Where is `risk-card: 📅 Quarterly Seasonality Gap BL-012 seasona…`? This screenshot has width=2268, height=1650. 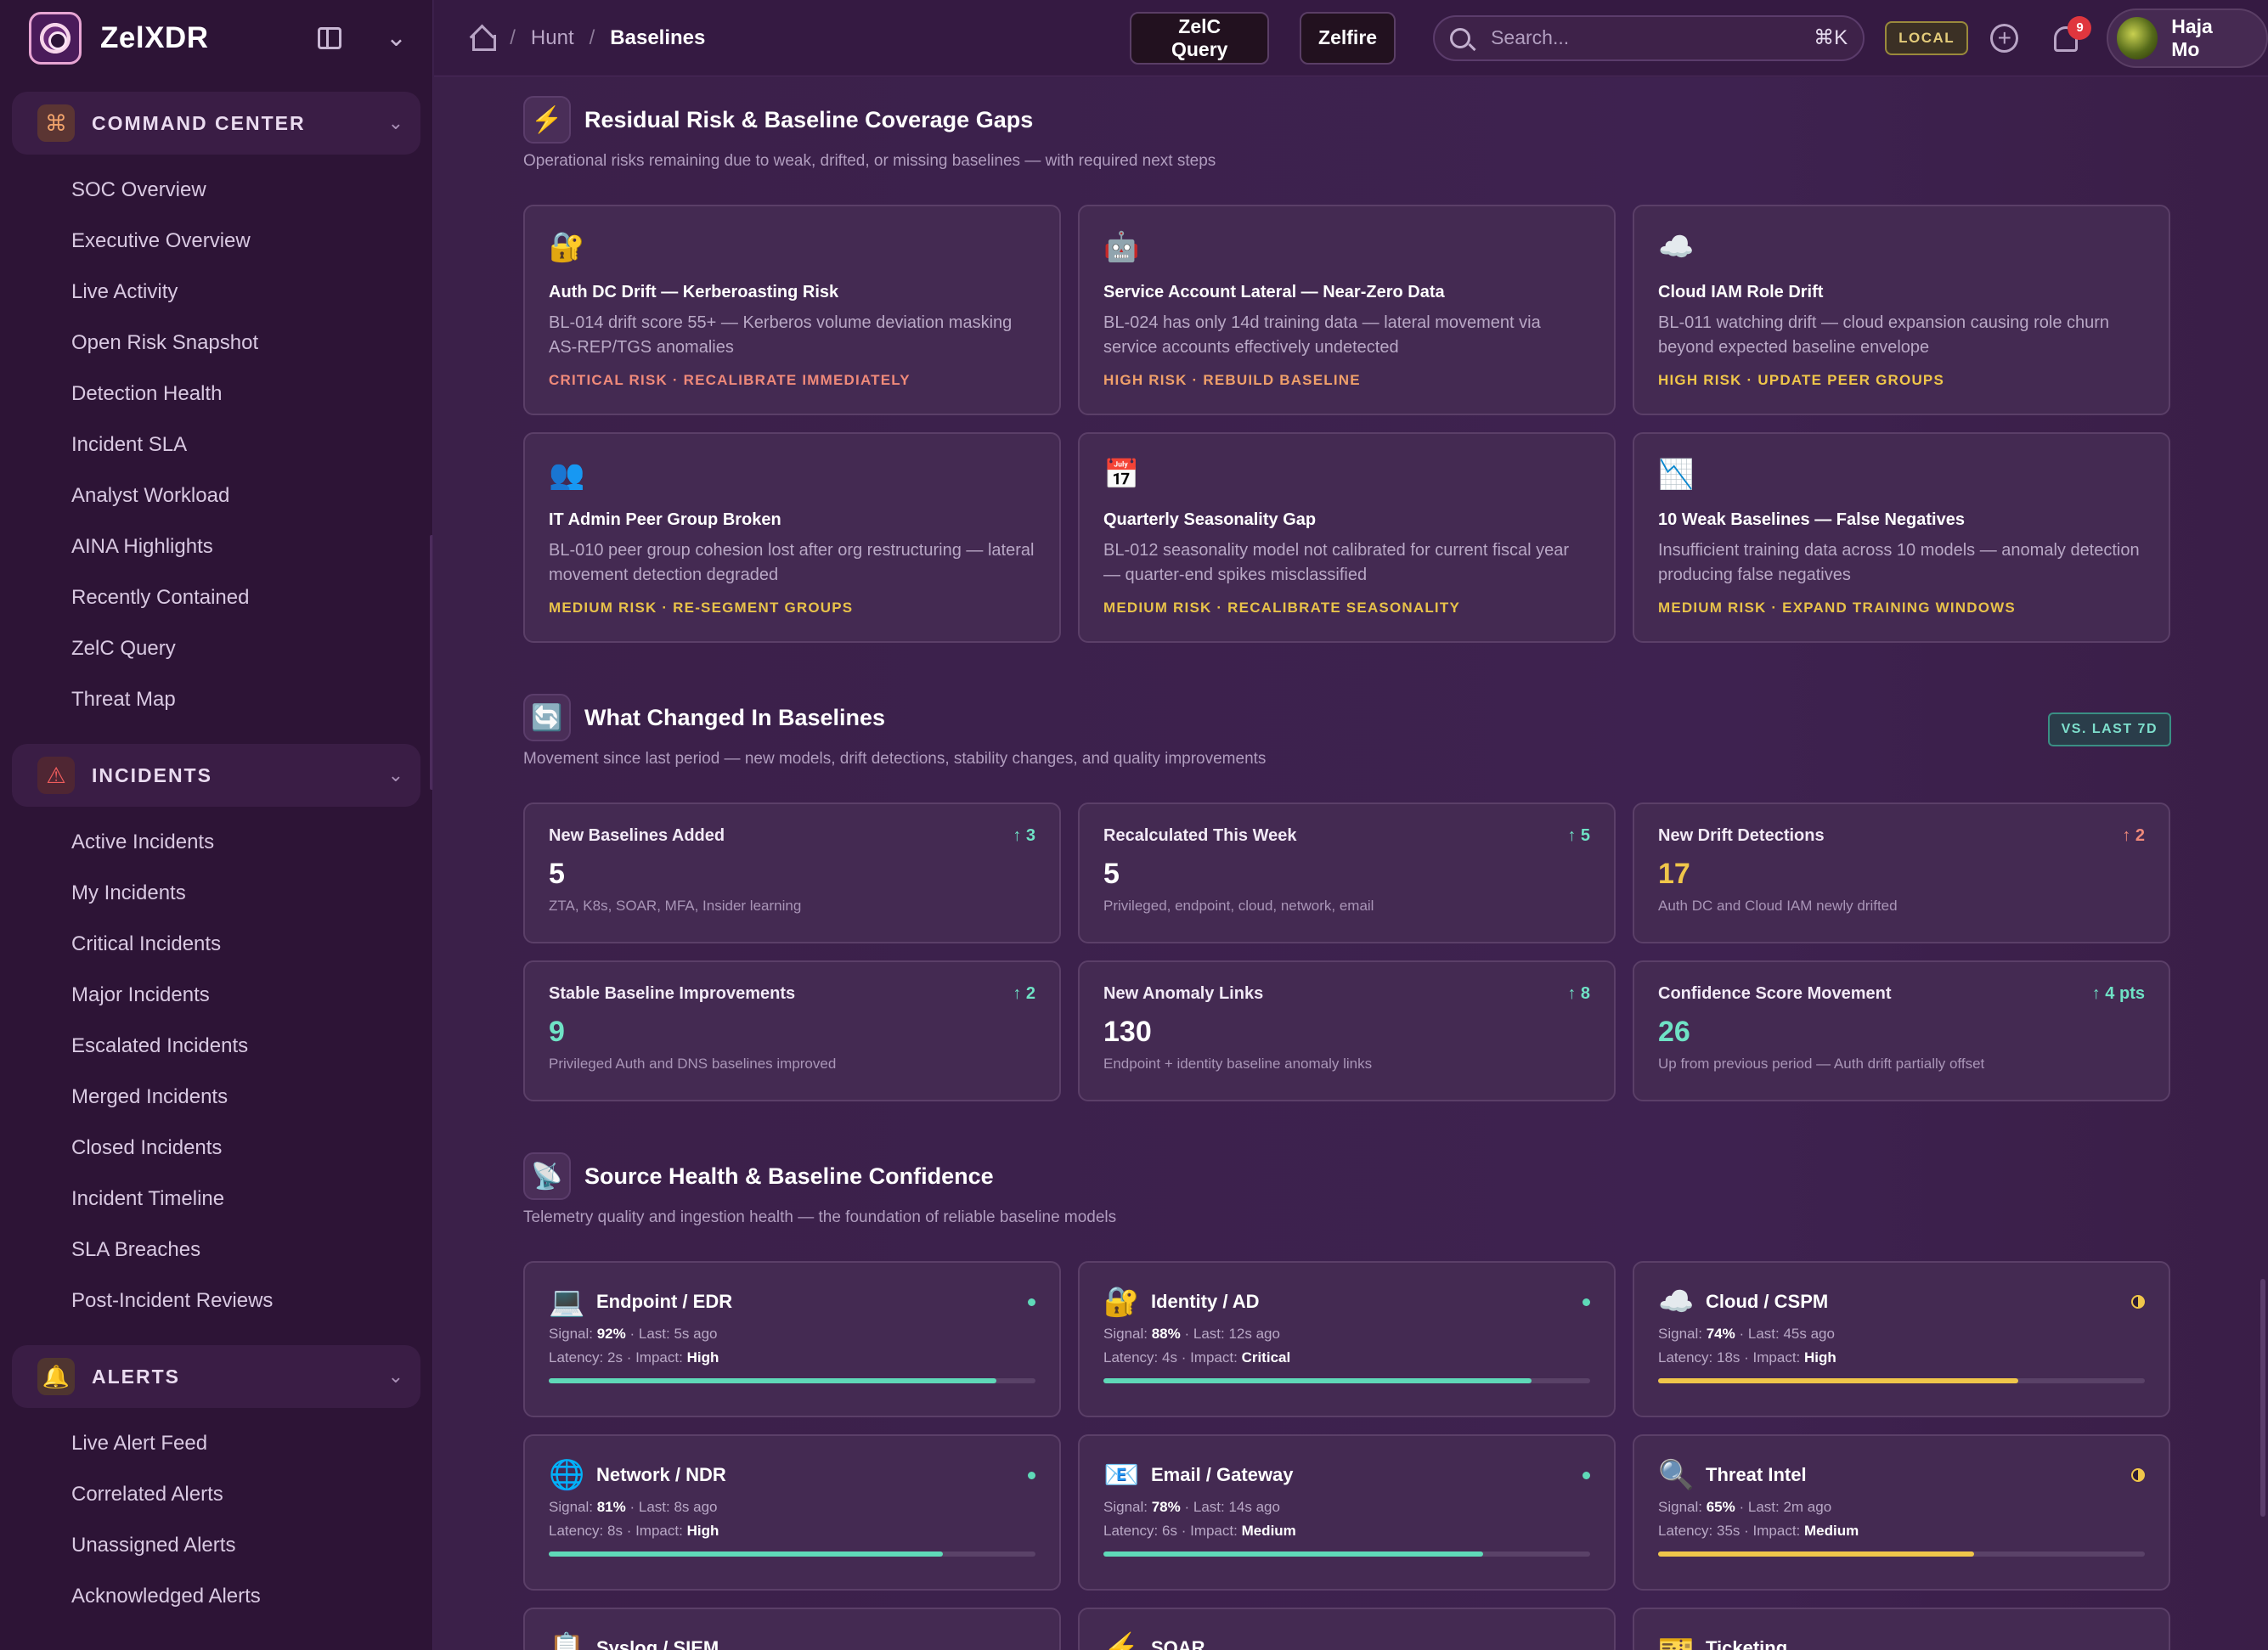
risk-card: 📅 Quarterly Seasonality Gap BL-012 seasona… is located at coordinates (1347, 537).